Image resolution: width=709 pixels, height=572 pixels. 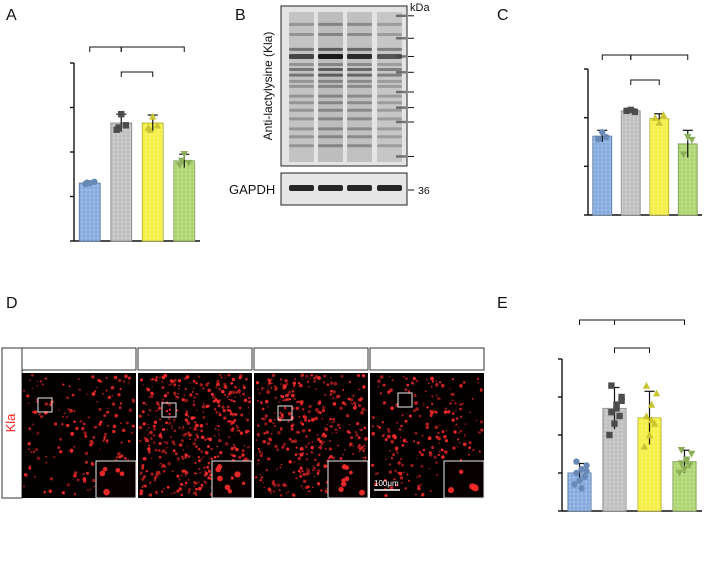 I want to click on panel-letter-a: A, so click(x=11, y=15).